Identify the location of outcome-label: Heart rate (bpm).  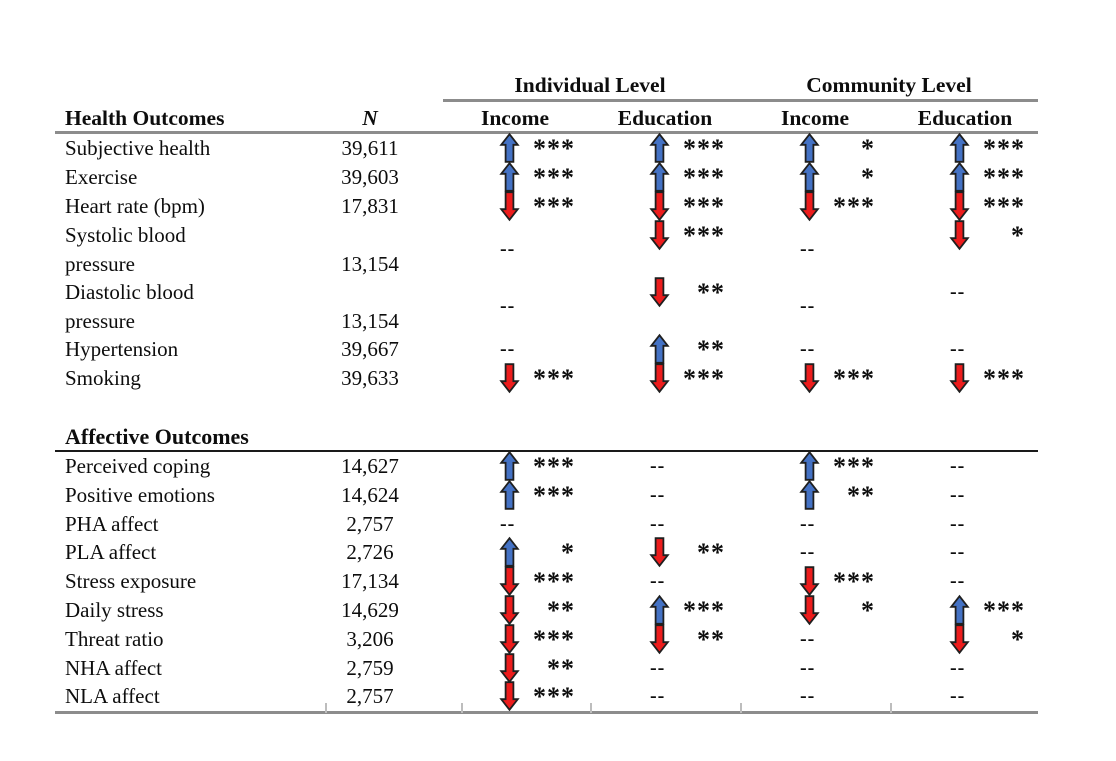
(135, 206).